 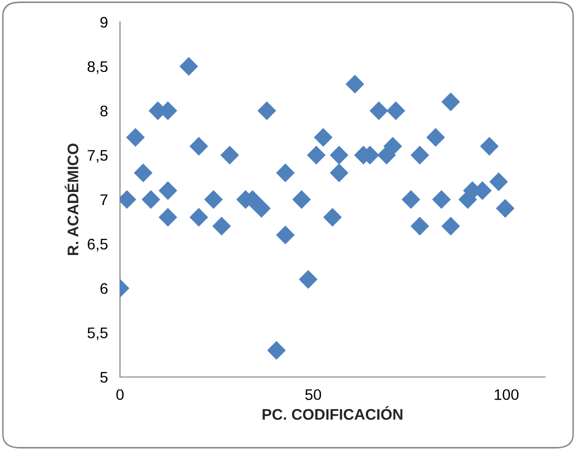 What do you see at coordinates (506, 394) in the screenshot?
I see `x-tick-label: 100` at bounding box center [506, 394].